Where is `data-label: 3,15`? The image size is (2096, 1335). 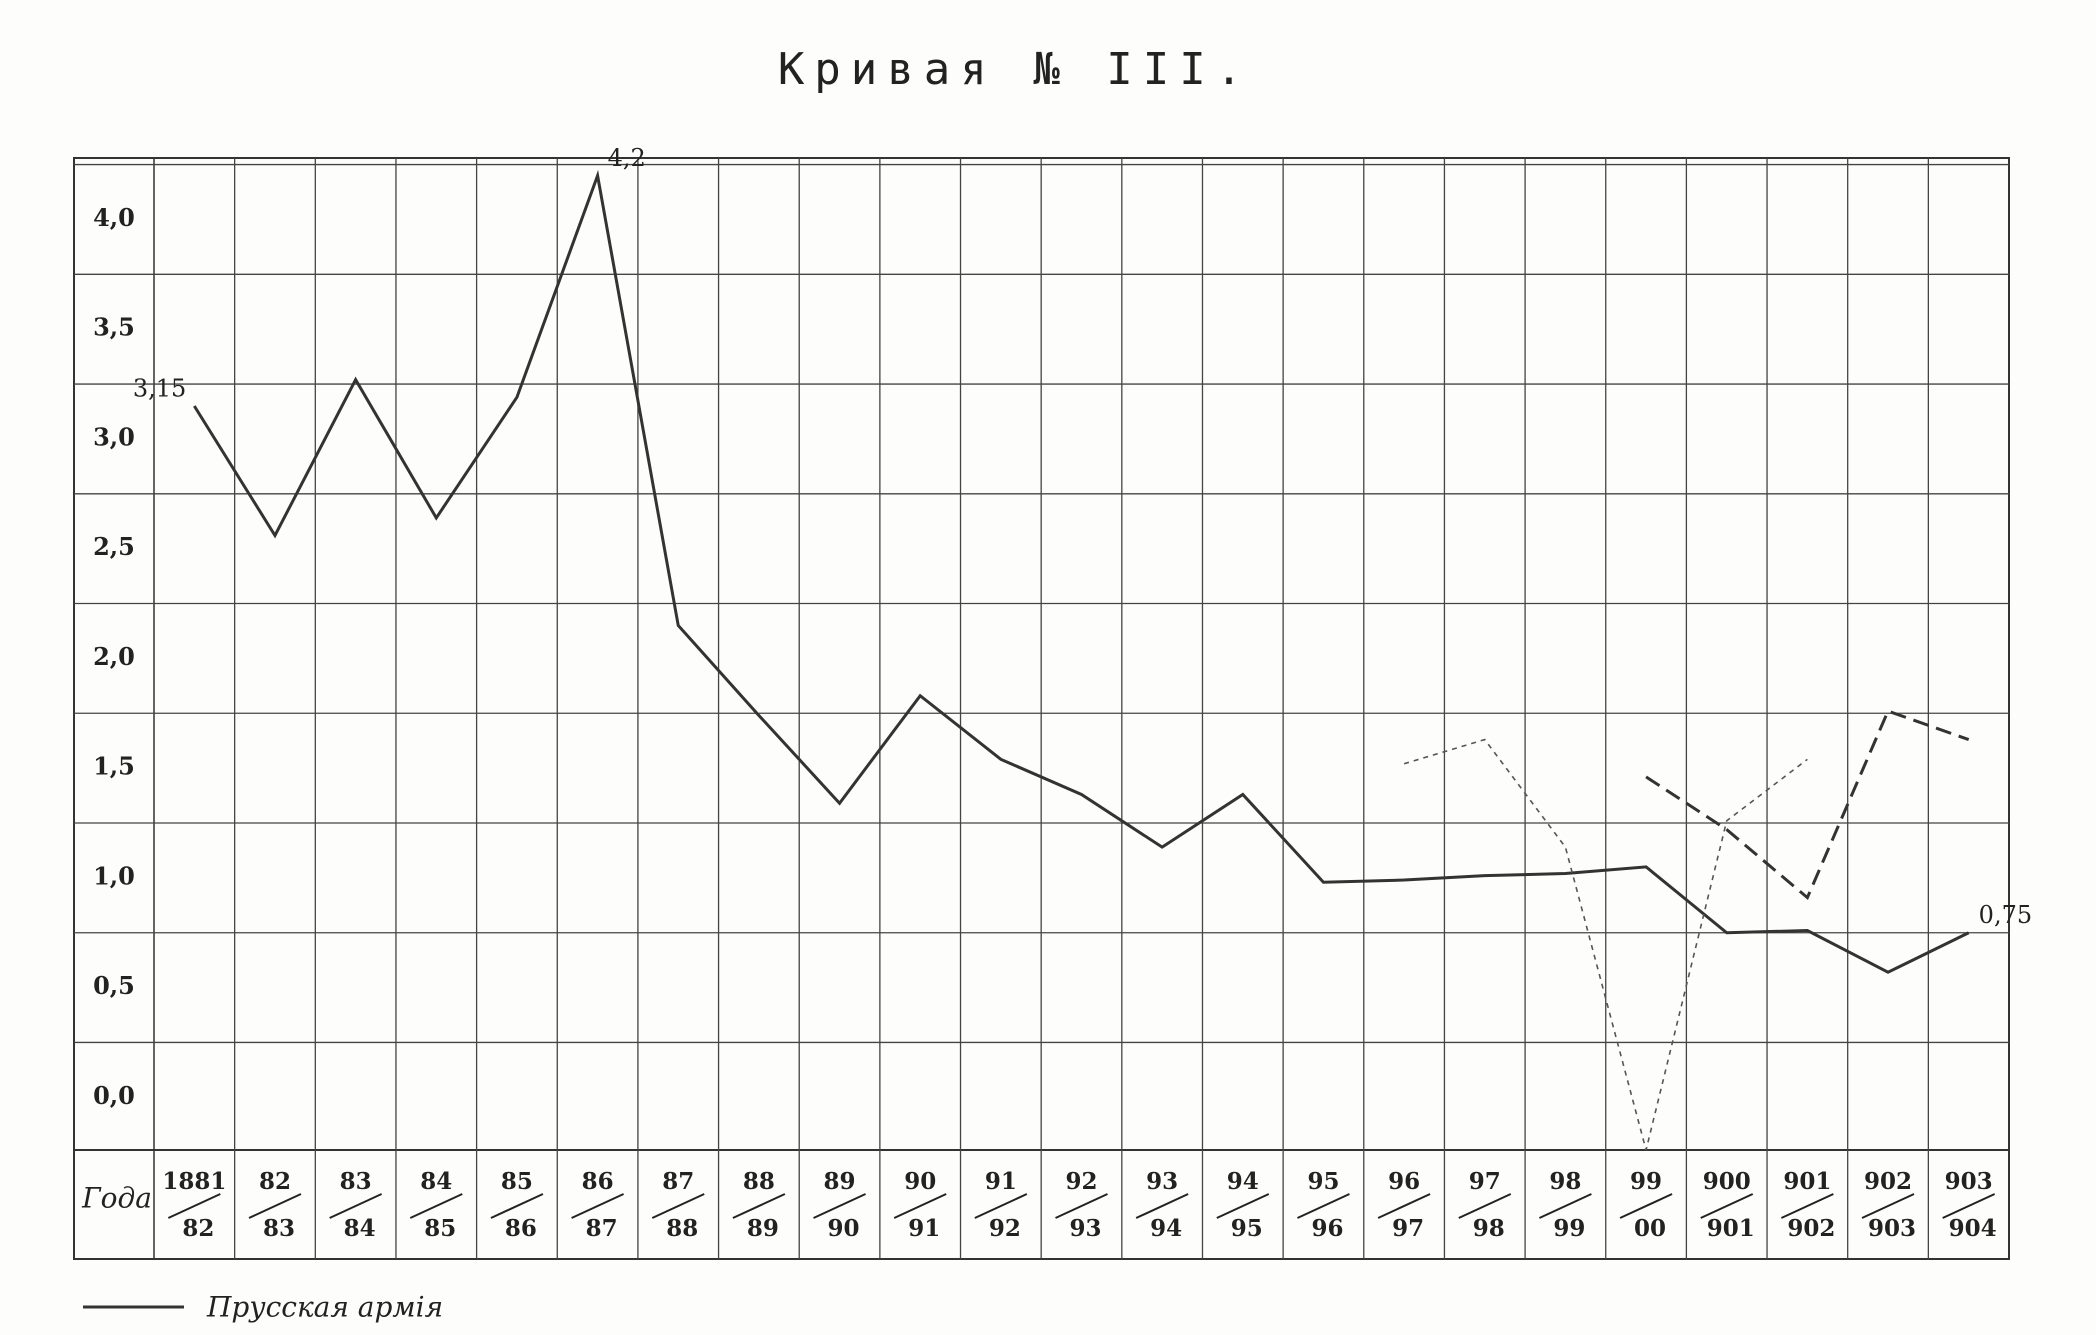 data-label: 3,15 is located at coordinates (159, 389).